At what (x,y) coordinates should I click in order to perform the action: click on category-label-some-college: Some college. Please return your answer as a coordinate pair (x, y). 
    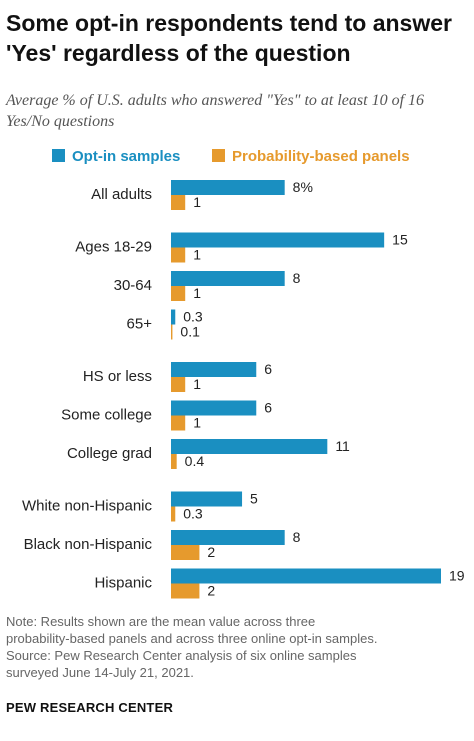
    Looking at the image, I should click on (106, 415).